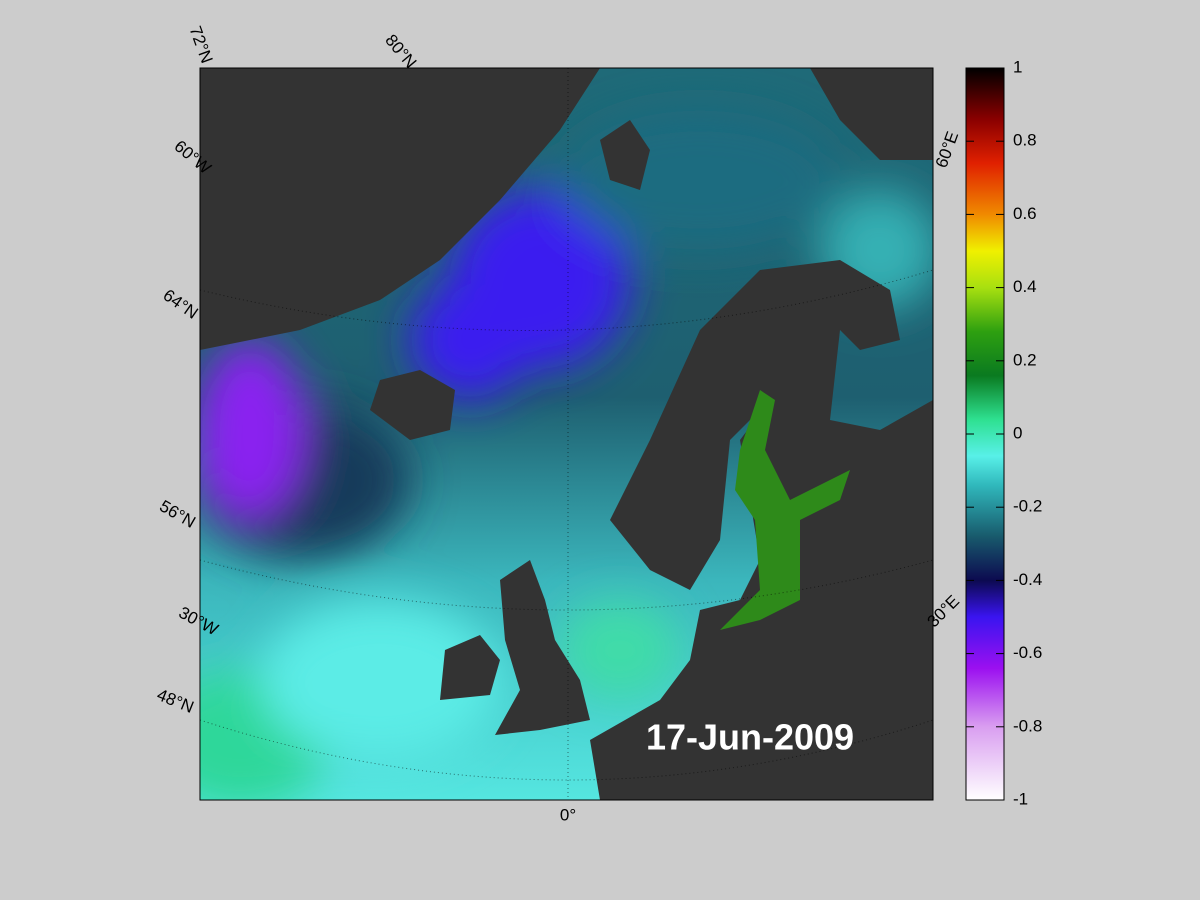 The width and height of the screenshot is (1200, 900). I want to click on lat-label: 48°N, so click(175, 701).